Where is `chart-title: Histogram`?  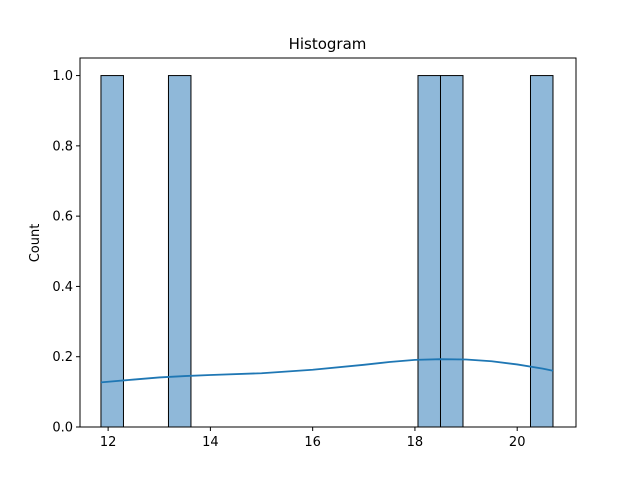
chart-title: Histogram is located at coordinates (328, 44).